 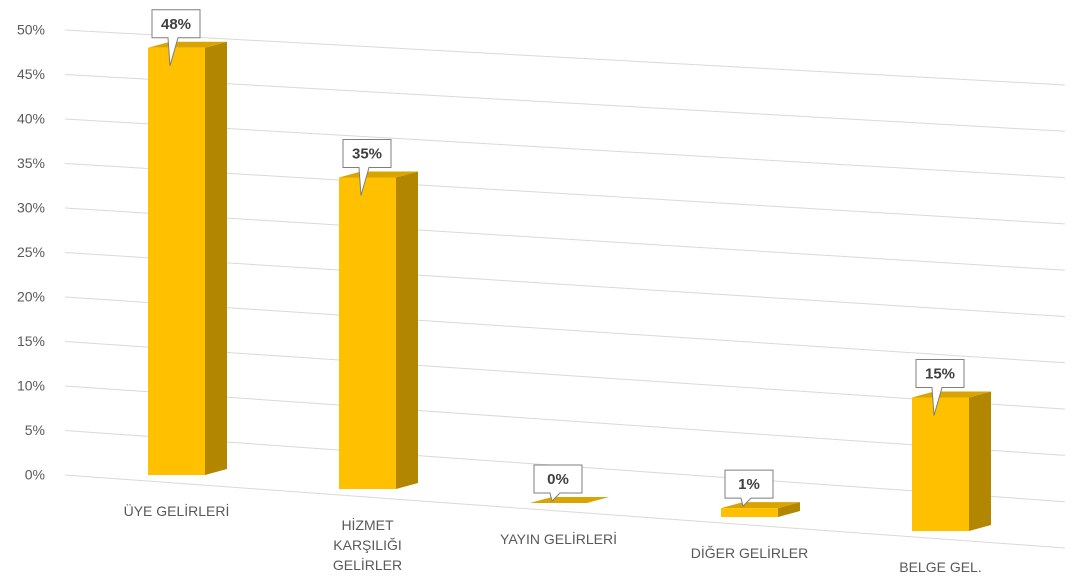 What do you see at coordinates (31, 297) in the screenshot?
I see `y-tick-label: 20%` at bounding box center [31, 297].